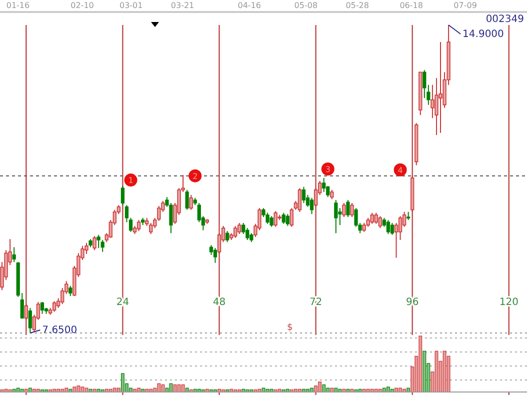 Image resolution: width=527 pixels, height=401 pixels. I want to click on annotation: 14.9000, so click(483, 34).